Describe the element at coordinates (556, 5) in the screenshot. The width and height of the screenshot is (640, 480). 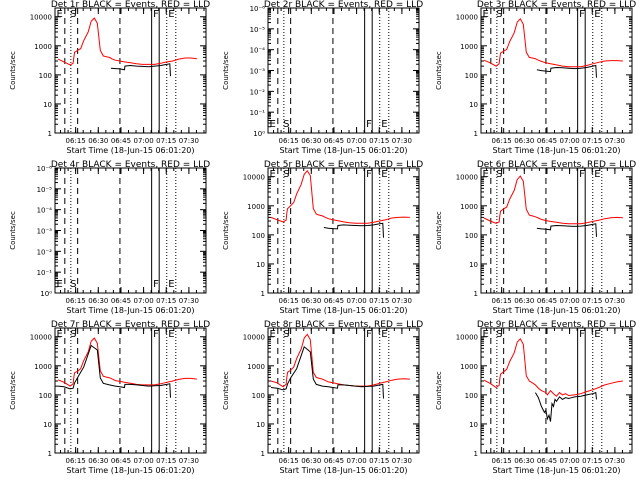
I see `panel-title: Det 3r BLACK = Events, RED = LLD` at that location.